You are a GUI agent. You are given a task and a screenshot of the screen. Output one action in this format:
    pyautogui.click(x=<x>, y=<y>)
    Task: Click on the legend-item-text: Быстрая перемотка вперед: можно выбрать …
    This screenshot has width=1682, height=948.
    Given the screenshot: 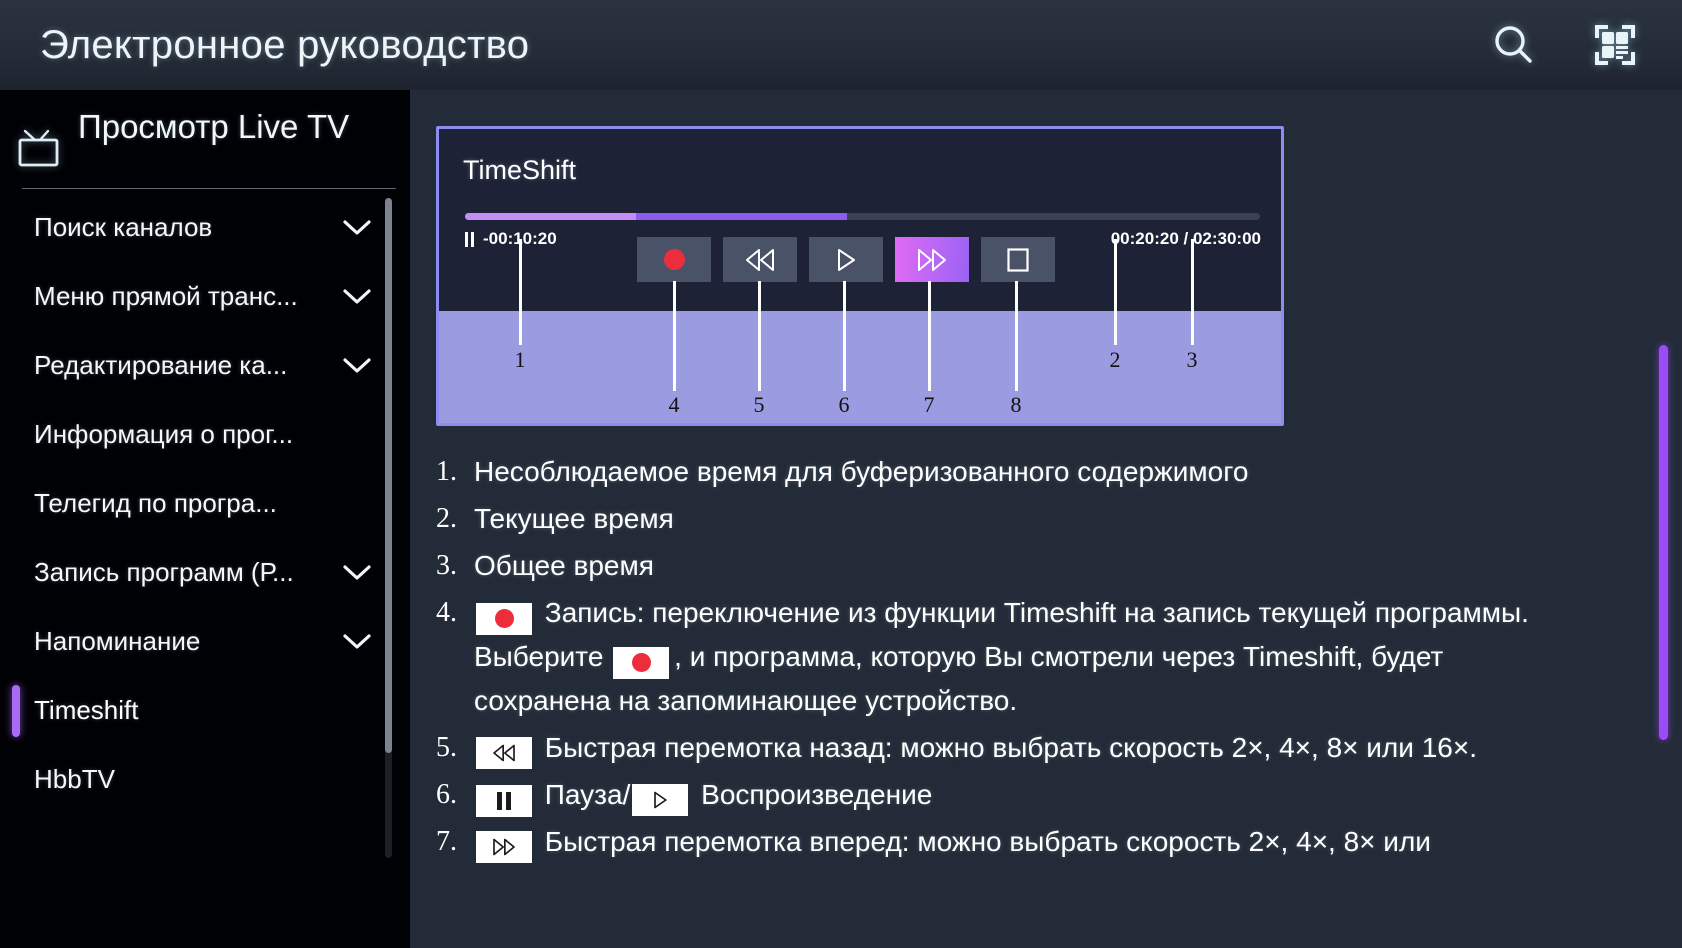 What is the action you would take?
    pyautogui.click(x=952, y=842)
    